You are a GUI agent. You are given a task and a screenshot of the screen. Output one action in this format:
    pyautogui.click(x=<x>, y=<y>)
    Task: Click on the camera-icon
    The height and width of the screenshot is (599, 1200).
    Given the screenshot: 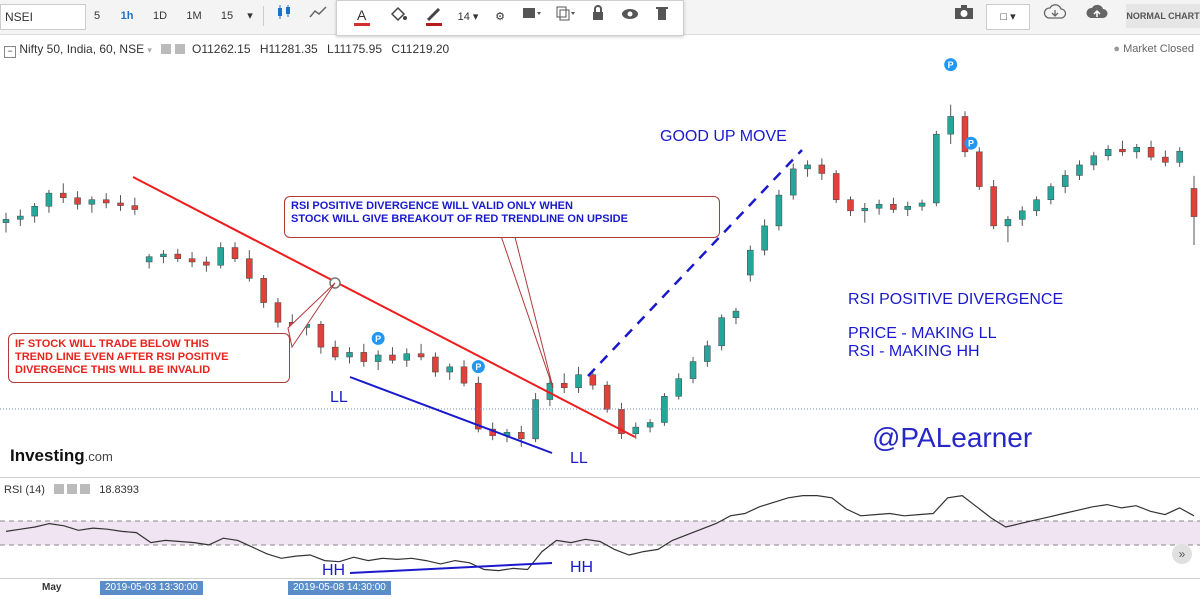 What is the action you would take?
    pyautogui.click(x=964, y=16)
    